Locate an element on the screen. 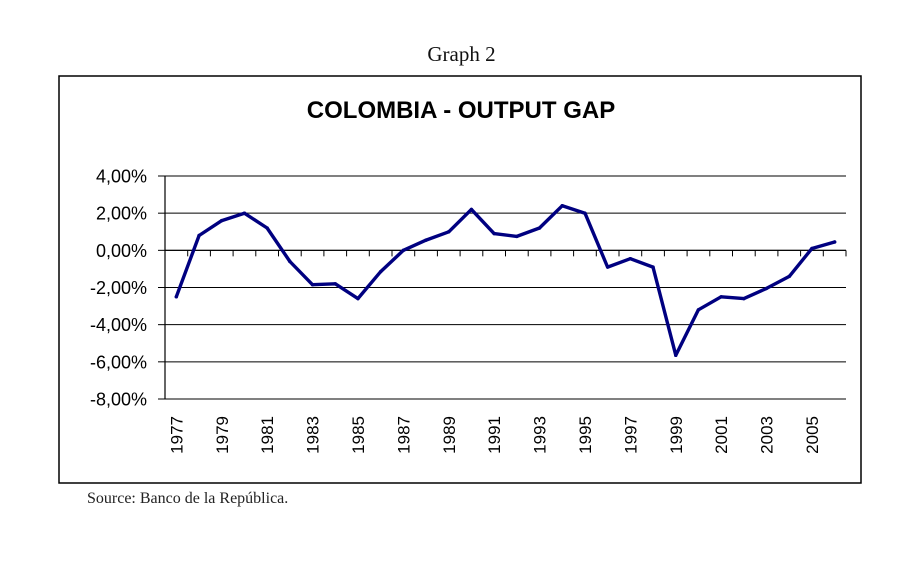 The height and width of the screenshot is (570, 923). y-axis: 4,00% 2,00% 0,00% -2,00% -4,00% -6,00% -8,00% is located at coordinates (128, 288).